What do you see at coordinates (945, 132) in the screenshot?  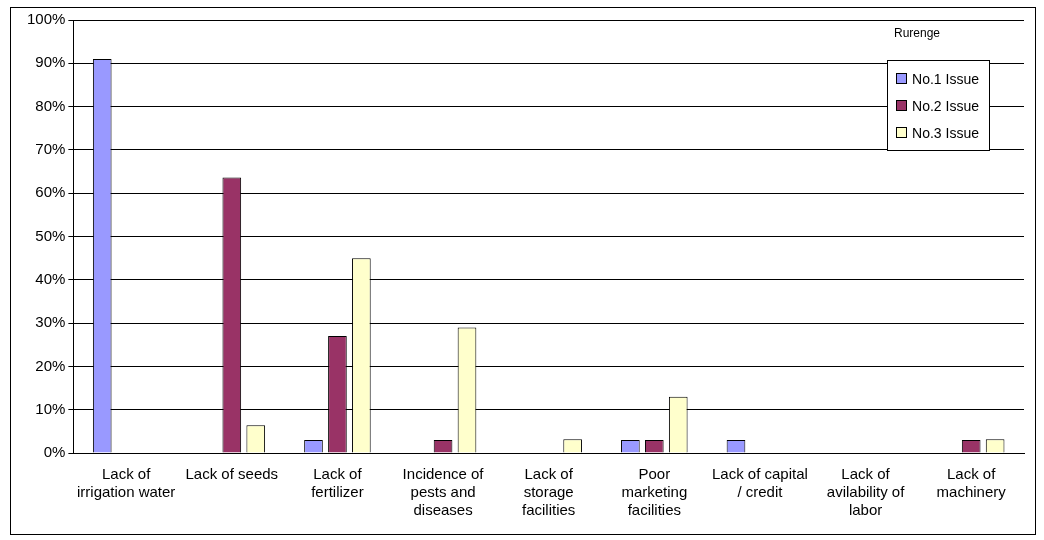 I see `legend-label: No.3 Issue` at bounding box center [945, 132].